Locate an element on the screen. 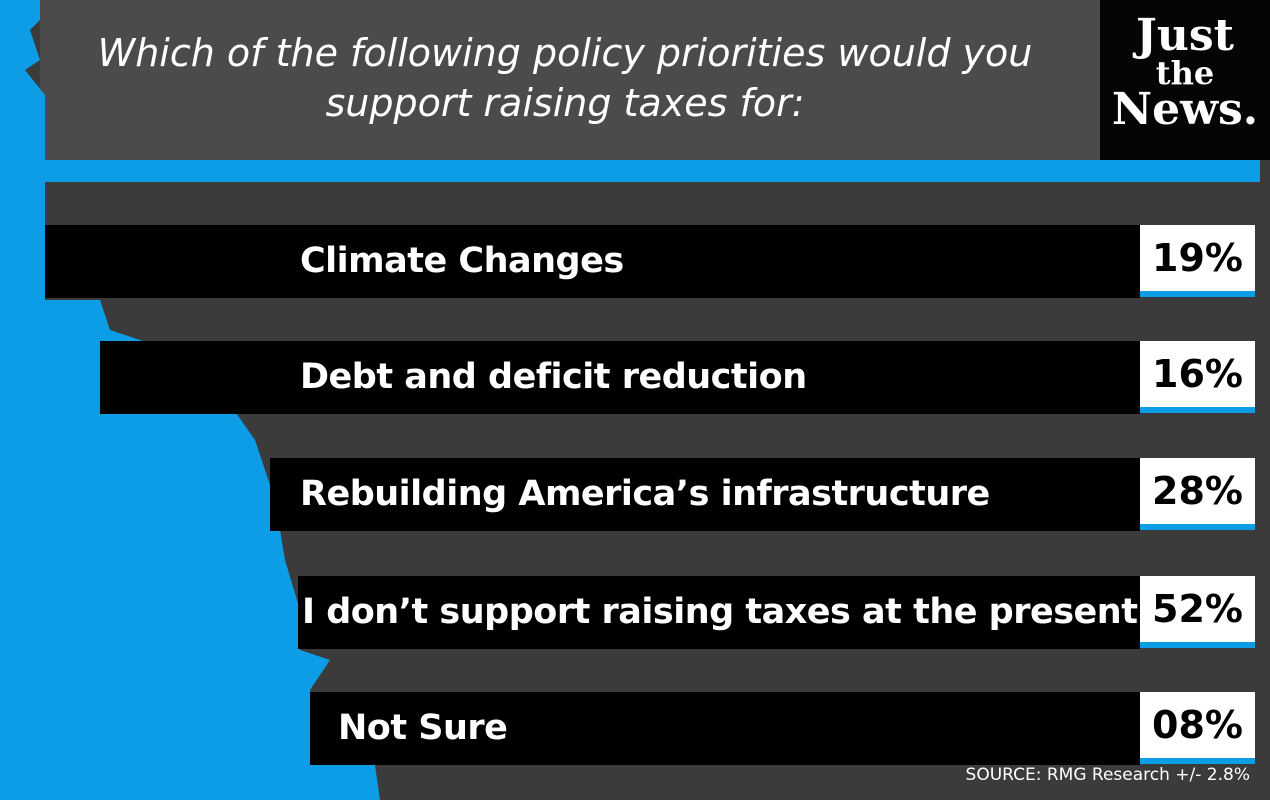 The image size is (1270, 800). row-label: Climate Changes is located at coordinates (462, 261).